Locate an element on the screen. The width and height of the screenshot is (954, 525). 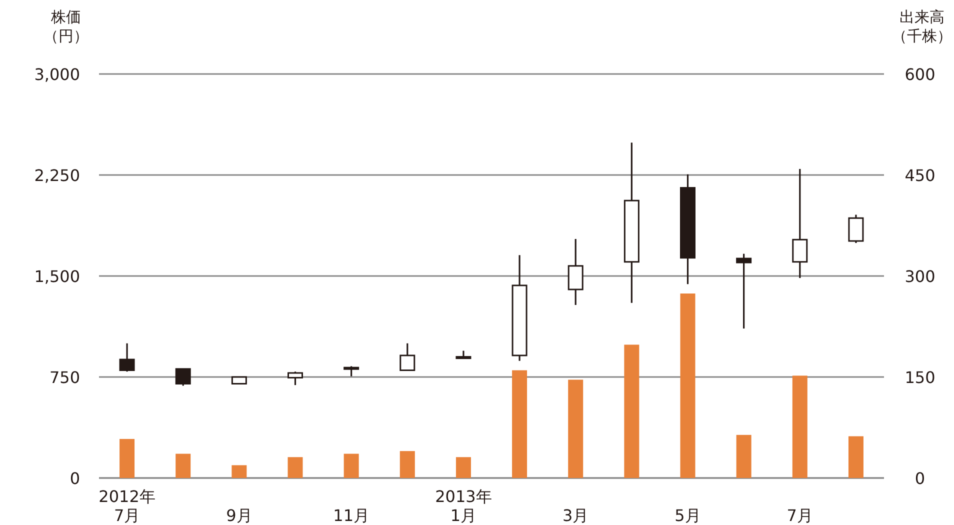
y-tick-label: 0 is located at coordinates (75, 478).